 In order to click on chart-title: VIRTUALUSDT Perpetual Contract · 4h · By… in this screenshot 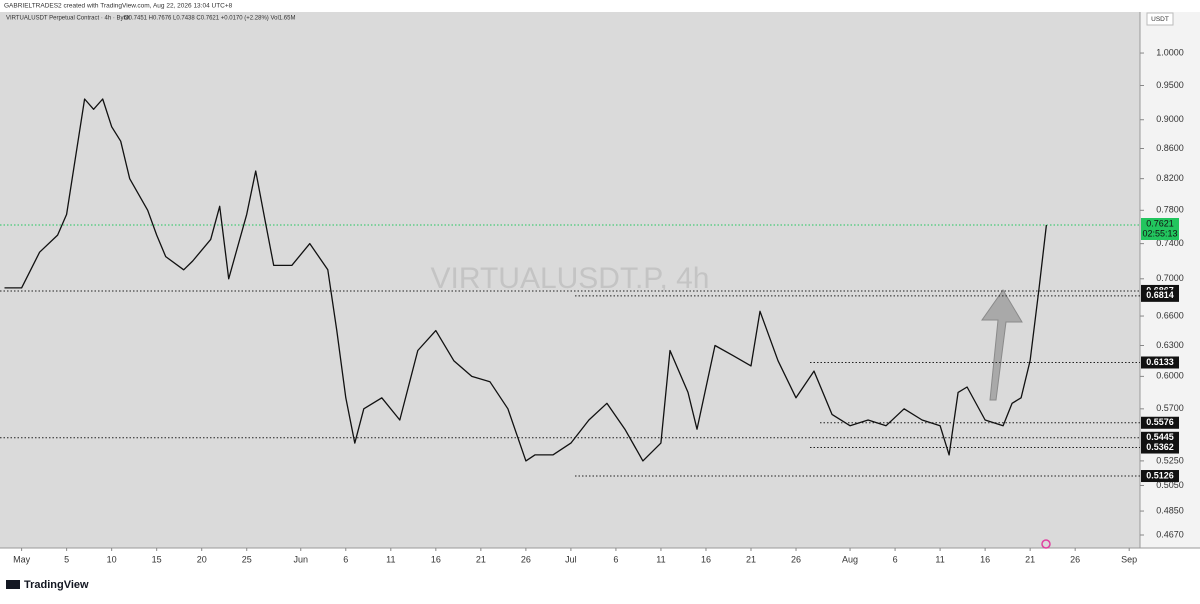, I will do `click(68, 19)`.